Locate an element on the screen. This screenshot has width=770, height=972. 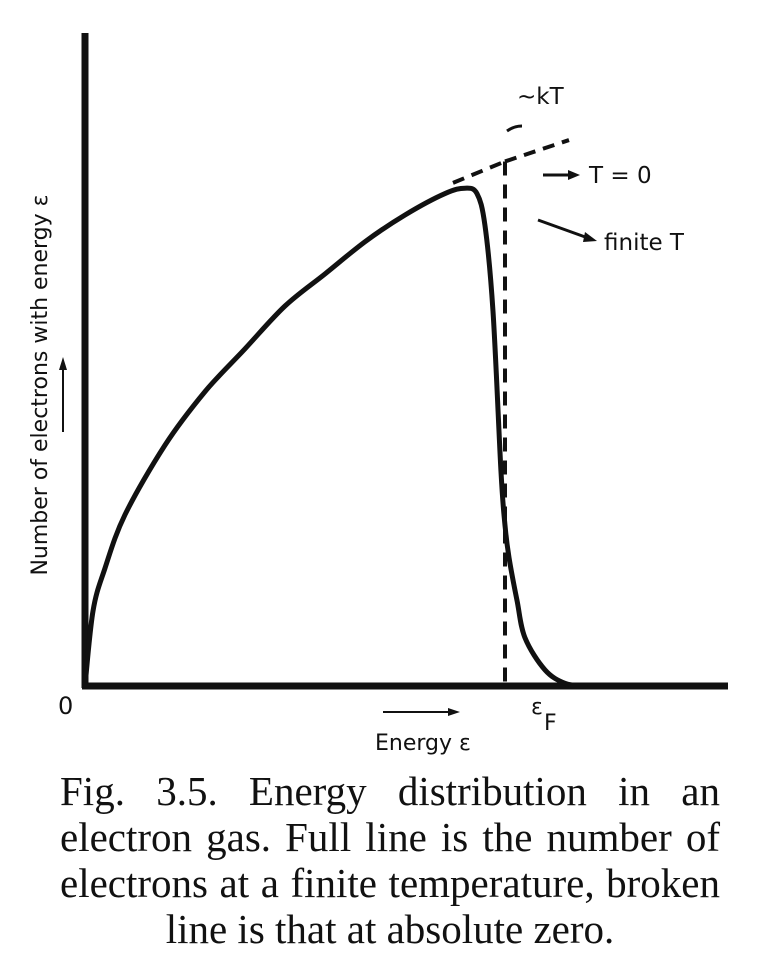
zero-temperature-extension-dashed-line is located at coordinates (537, 151).